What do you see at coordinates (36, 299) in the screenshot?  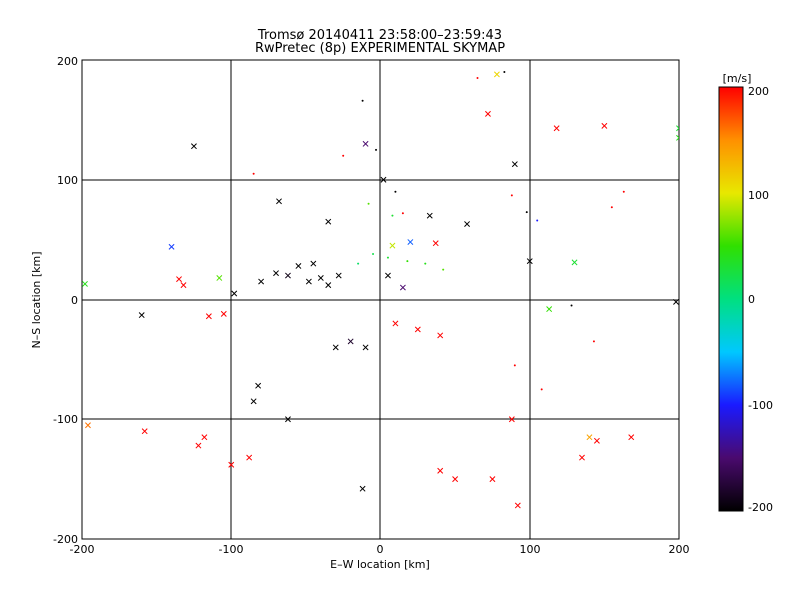 I see `y-axis-label: N–S location [km]` at bounding box center [36, 299].